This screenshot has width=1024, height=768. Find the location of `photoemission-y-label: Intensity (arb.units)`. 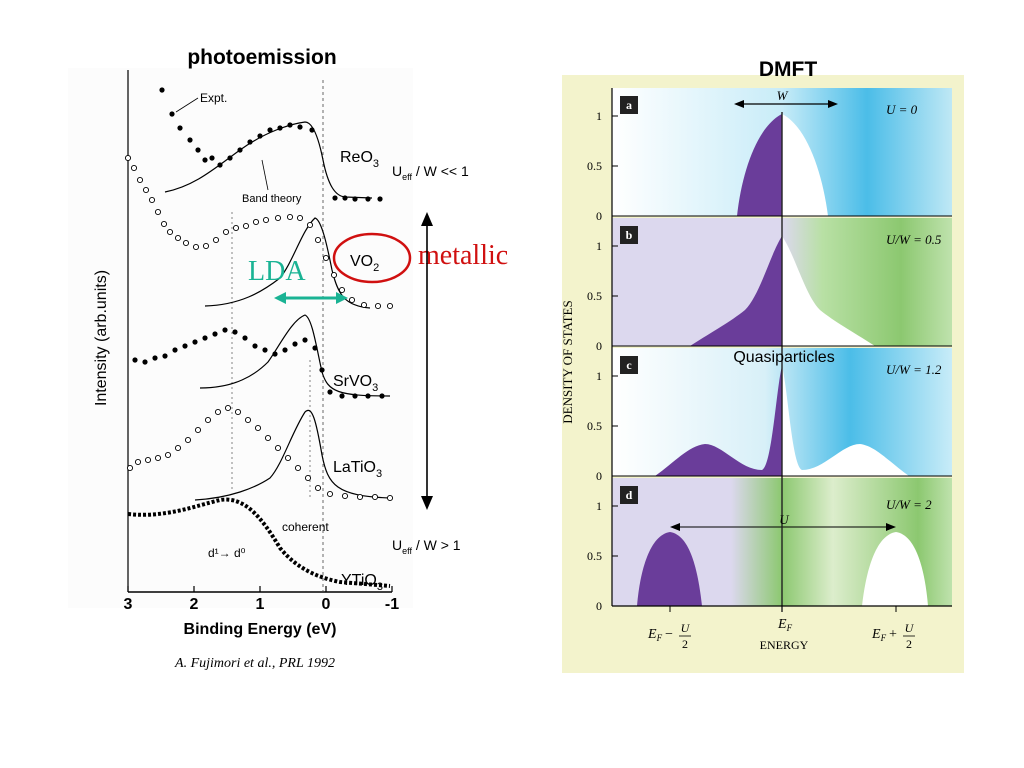

photoemission-y-label: Intensity (arb.units) is located at coordinates (101, 338).